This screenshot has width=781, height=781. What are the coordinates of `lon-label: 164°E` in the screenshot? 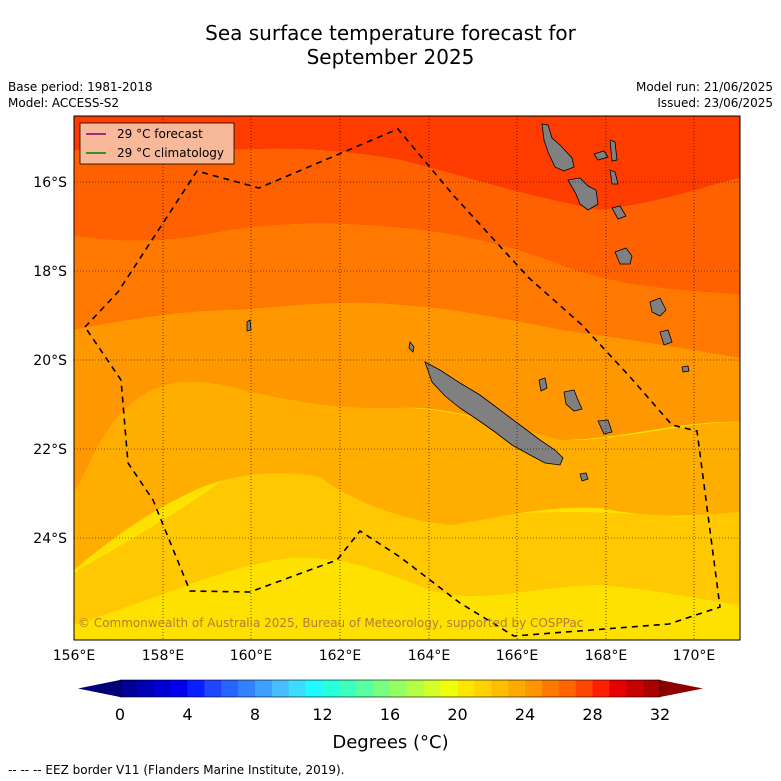 It's located at (429, 656).